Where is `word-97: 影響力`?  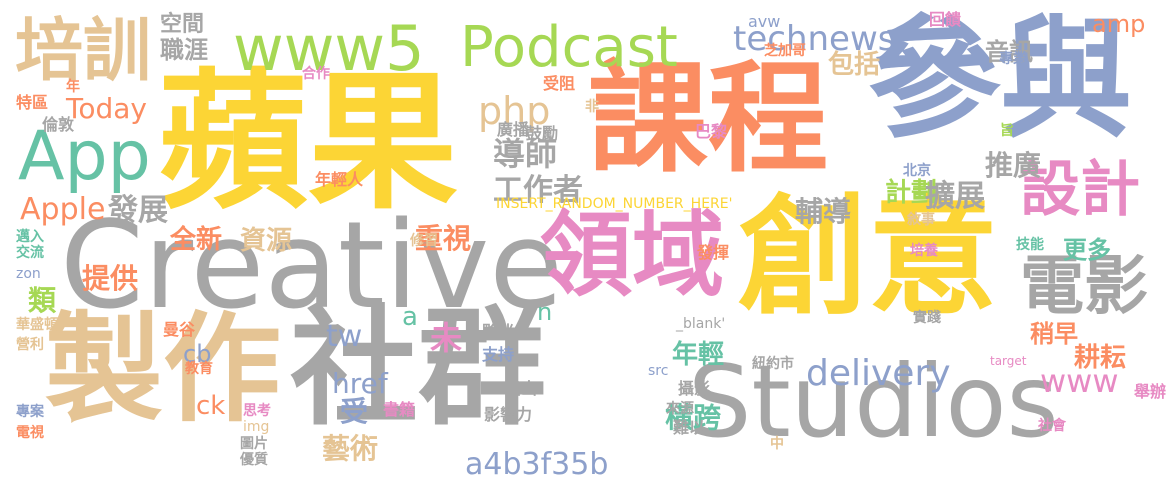 word-97: 影響力 is located at coordinates (508, 414).